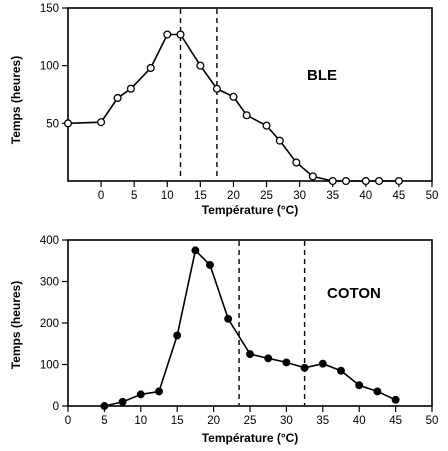  Describe the element at coordinates (250, 421) in the screenshot. I see `coton-x-tick-label: 25` at that location.